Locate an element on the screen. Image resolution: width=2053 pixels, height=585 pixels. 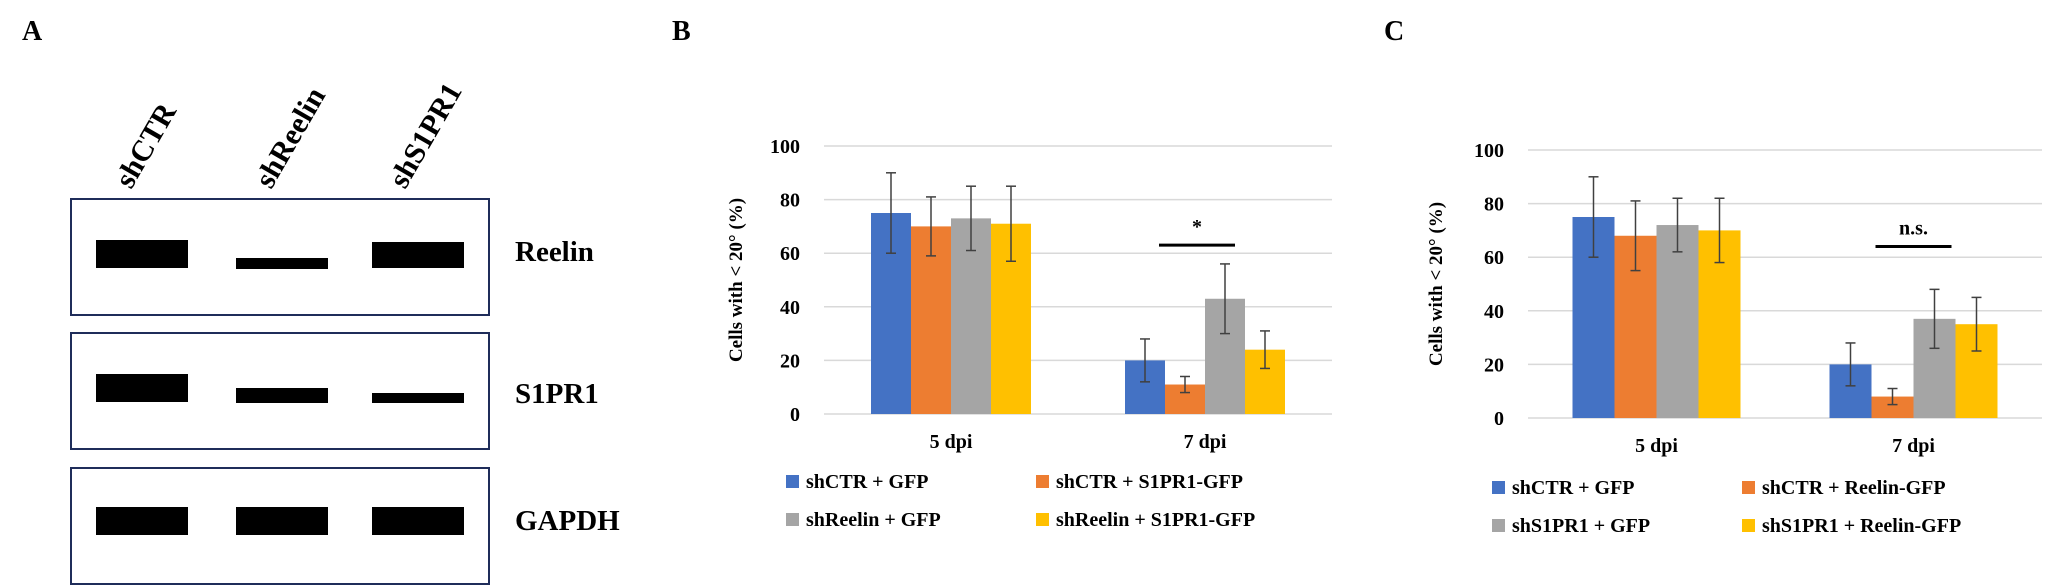
band-gapdh-shs1pr1 is located at coordinates (418, 521).